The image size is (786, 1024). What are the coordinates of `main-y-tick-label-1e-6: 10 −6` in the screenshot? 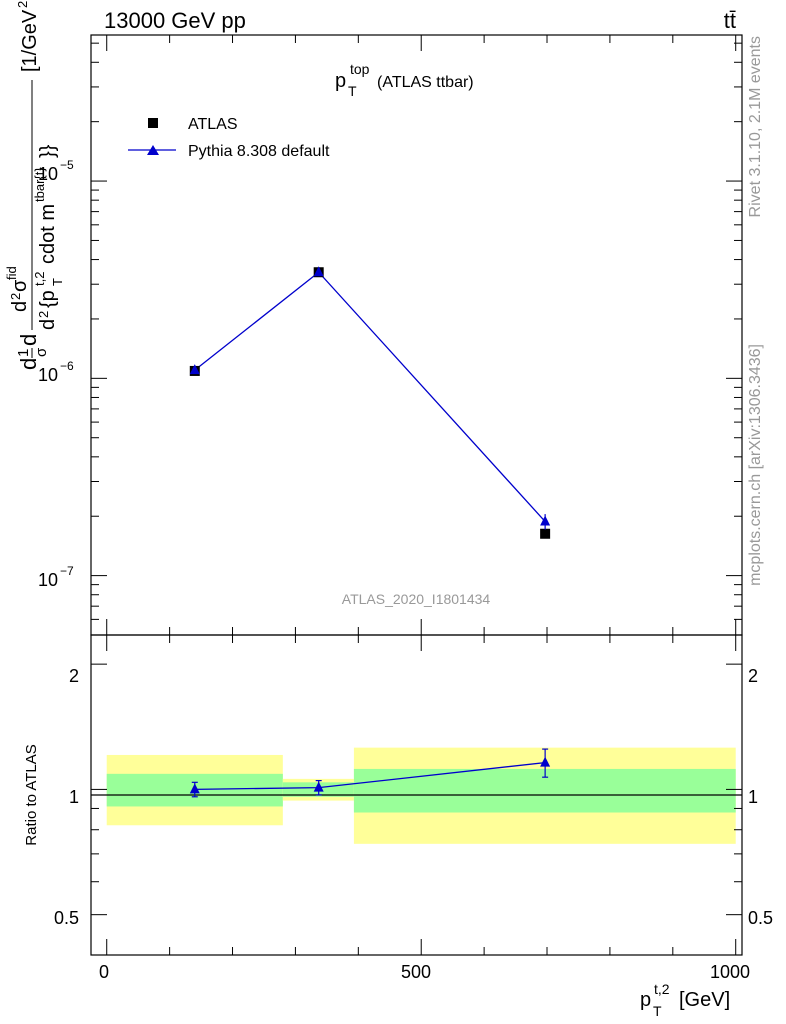 It's located at (56, 372).